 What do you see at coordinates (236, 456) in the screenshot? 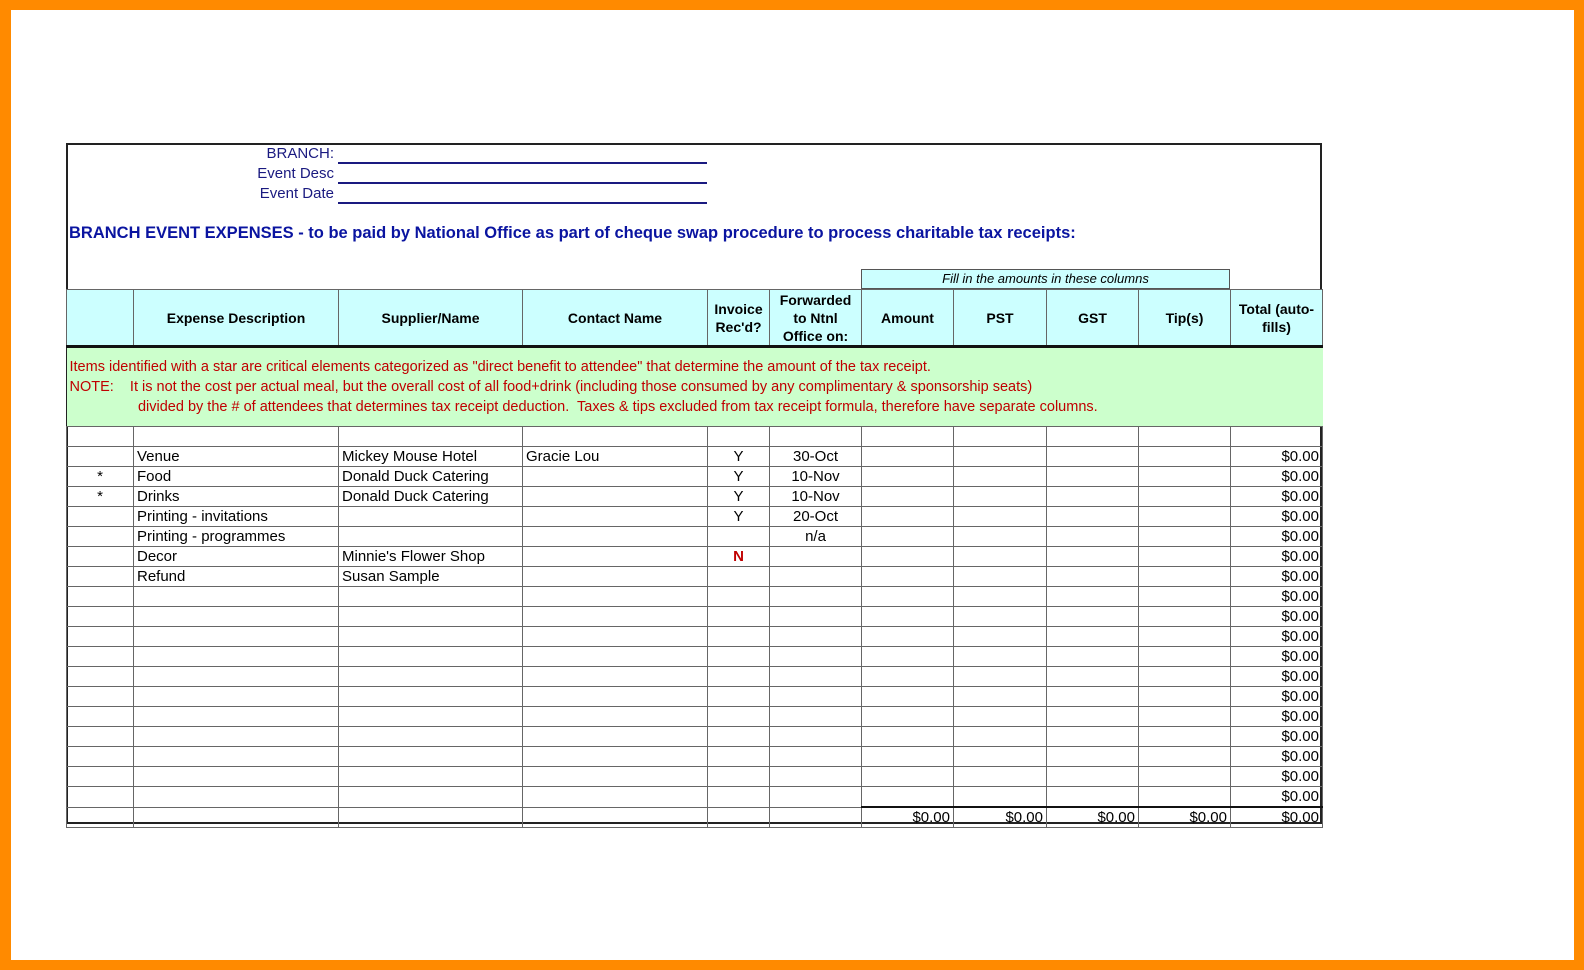
I see `expense-description-cell: Venue` at bounding box center [236, 456].